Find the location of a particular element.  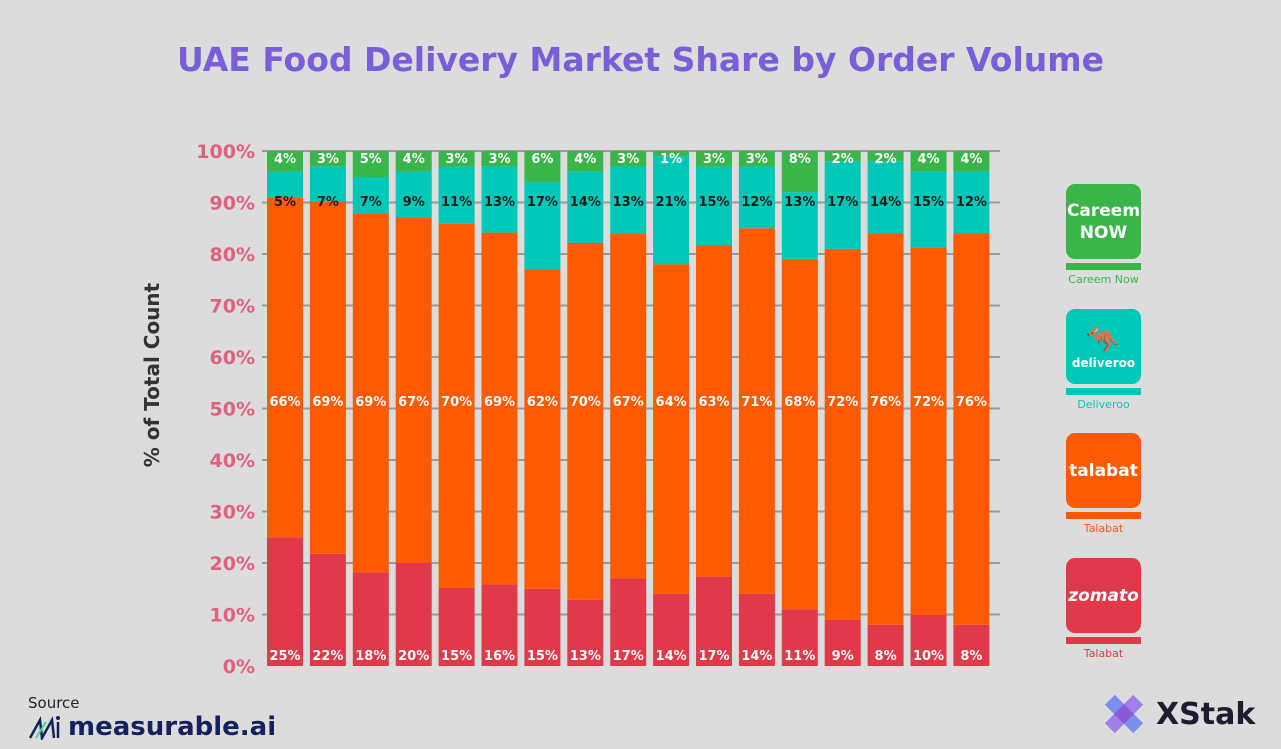

xstak-logo: XStak is located at coordinates (1176, 714).